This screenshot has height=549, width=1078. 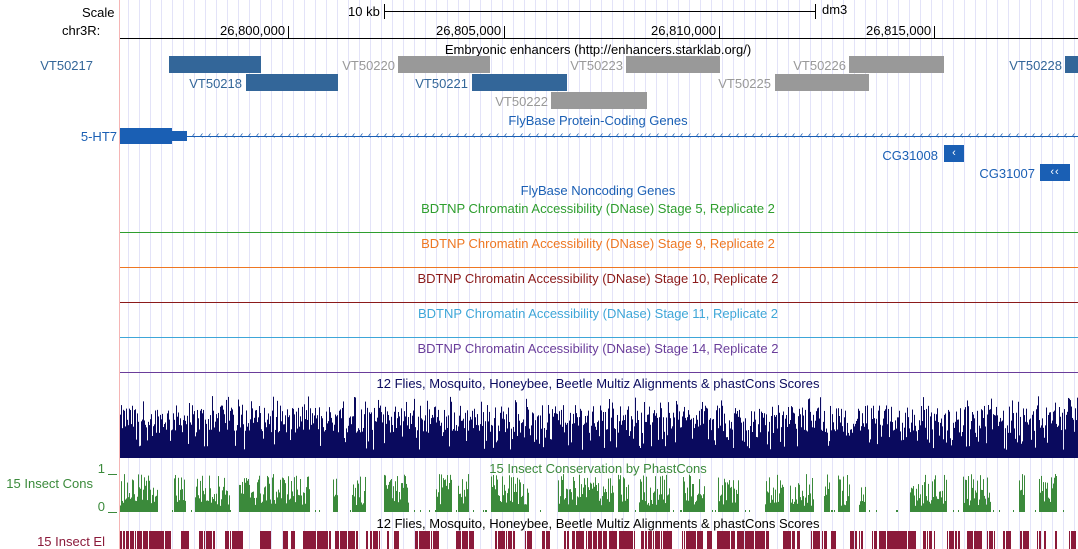 What do you see at coordinates (66, 65) in the screenshot?
I see `enhancer-label-vt50217: VT50217` at bounding box center [66, 65].